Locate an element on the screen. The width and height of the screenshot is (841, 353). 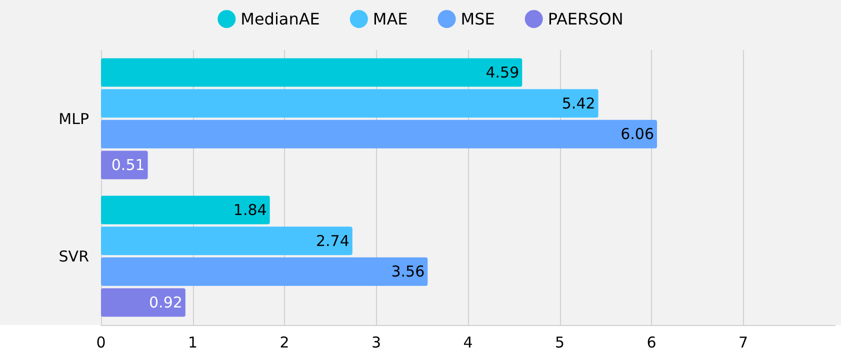
y-tick-label: SVR is located at coordinates (73, 256).